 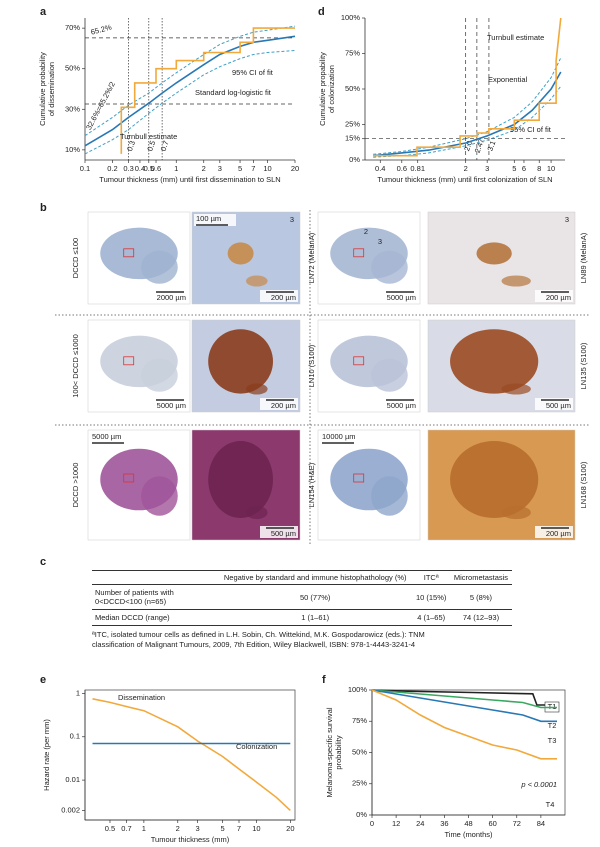 What do you see at coordinates (420, 823) in the screenshot?
I see `x-tick-label: 24` at bounding box center [420, 823].